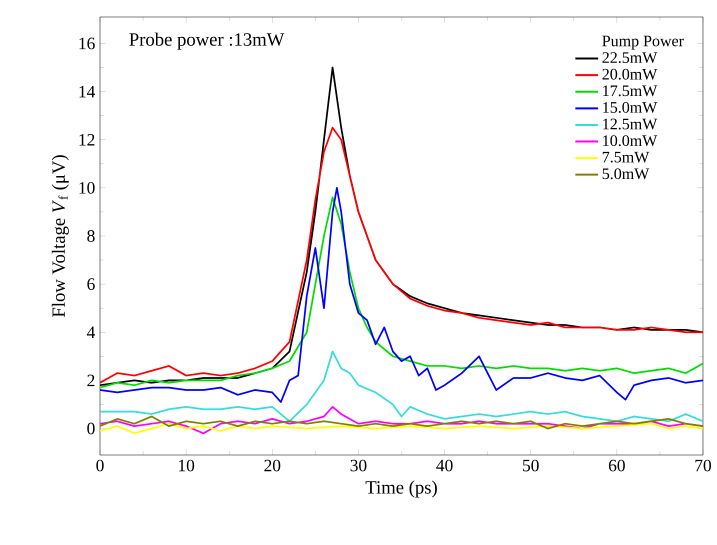 The width and height of the screenshot is (717, 545). Describe the element at coordinates (630, 140) in the screenshot. I see `legend-label: 10.0mW` at that location.